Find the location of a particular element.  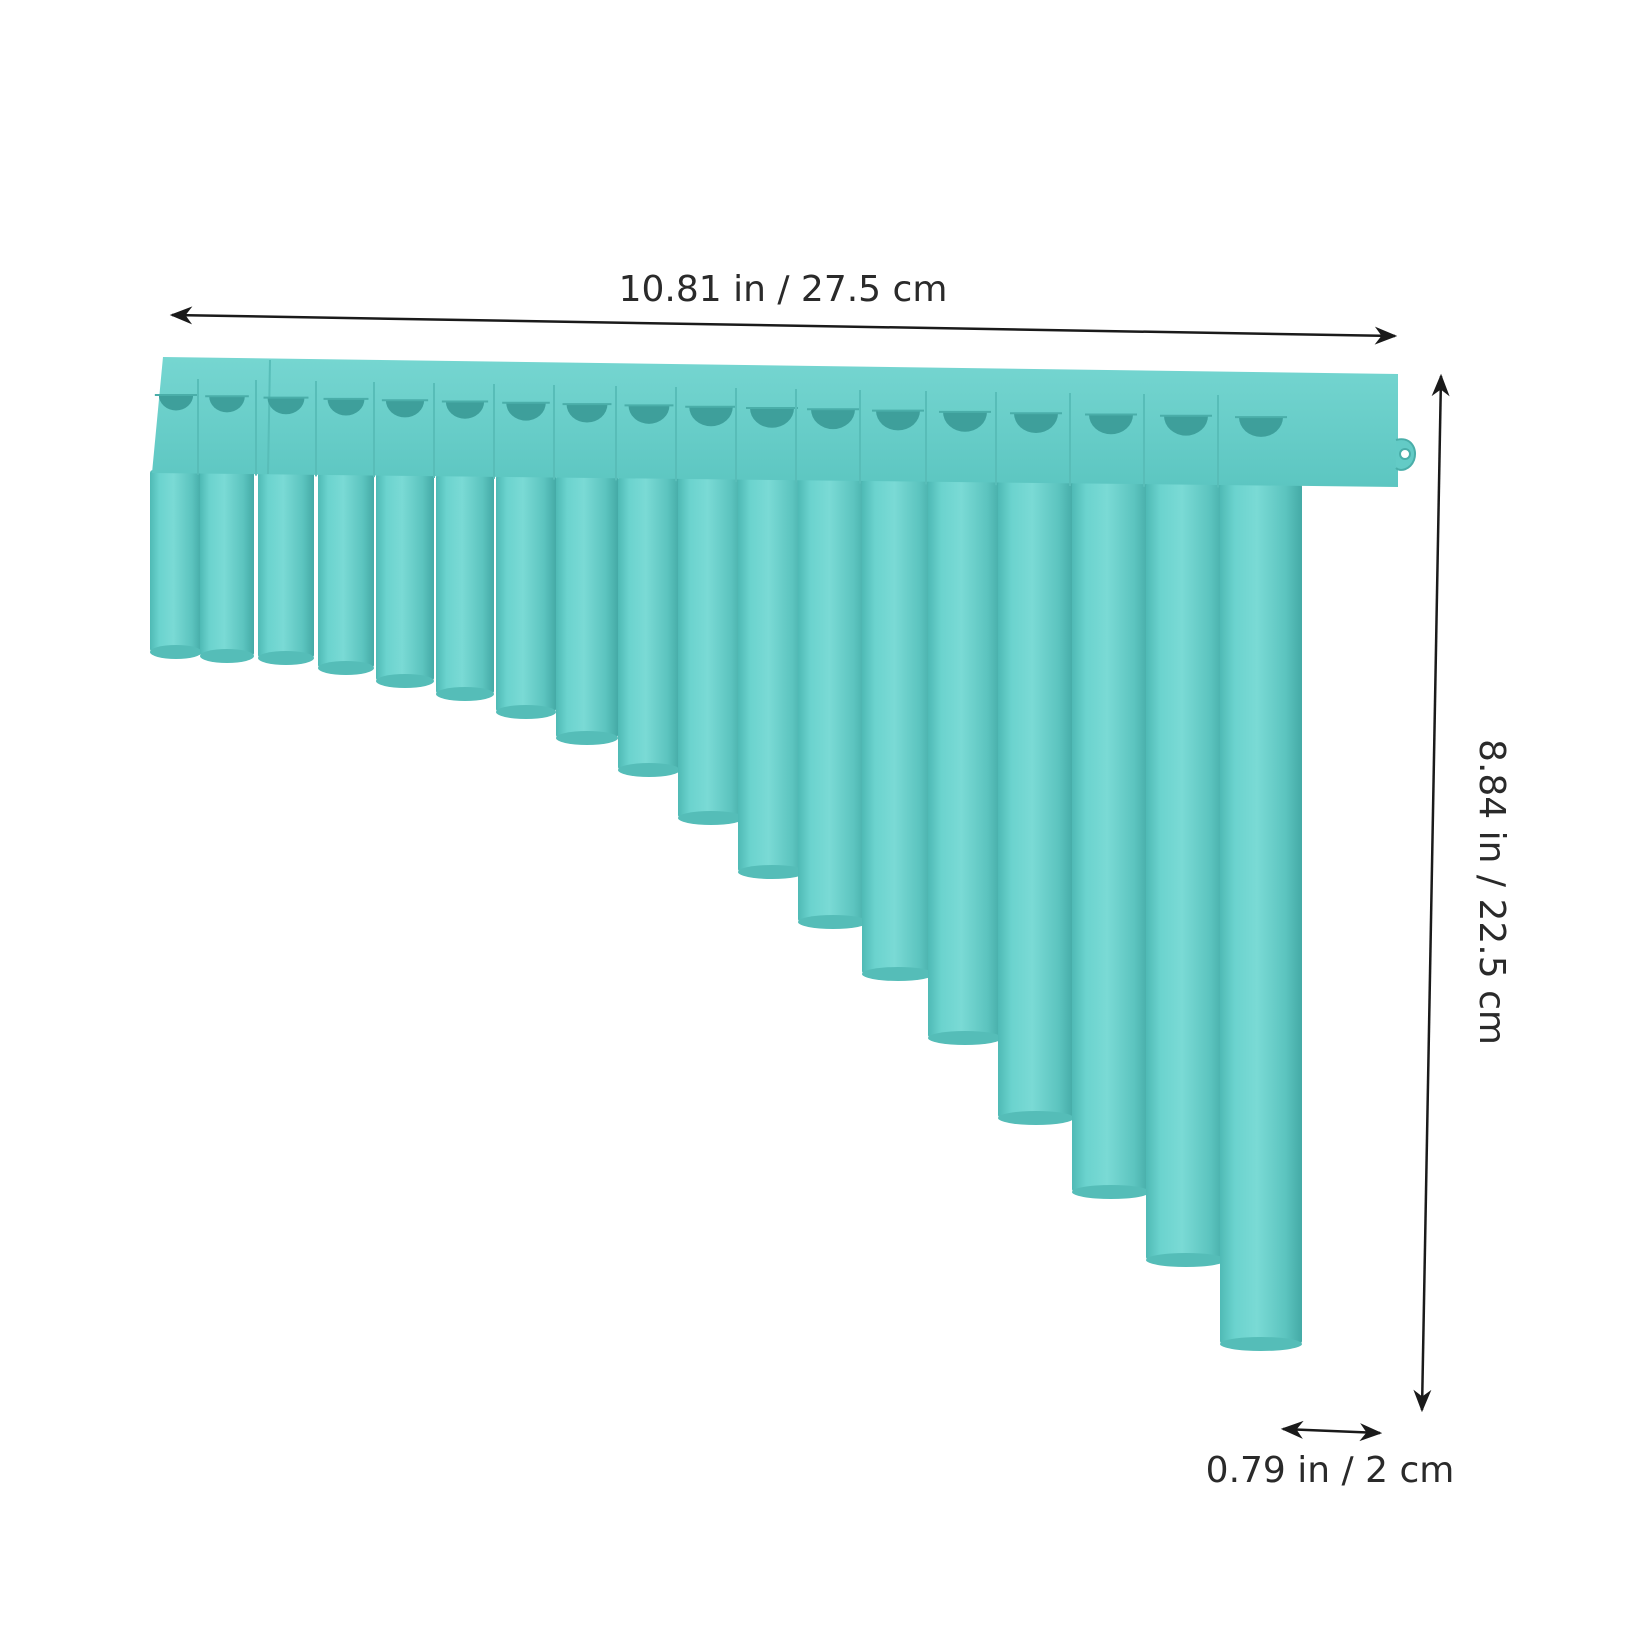

width-arrow is located at coordinates (783, 325).